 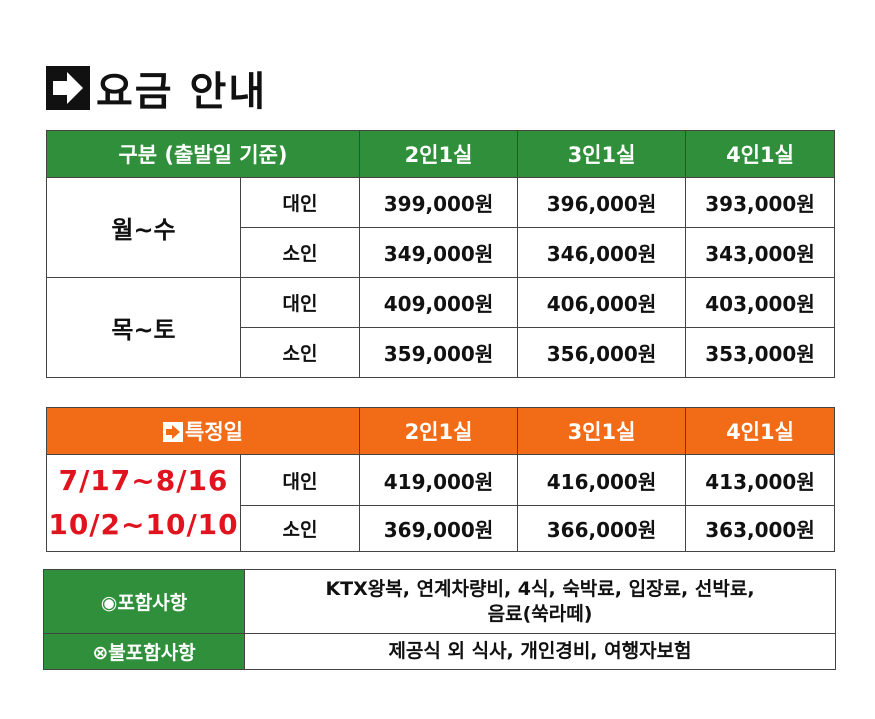 I want to click on price-cell: 406,000원, so click(x=601, y=302).